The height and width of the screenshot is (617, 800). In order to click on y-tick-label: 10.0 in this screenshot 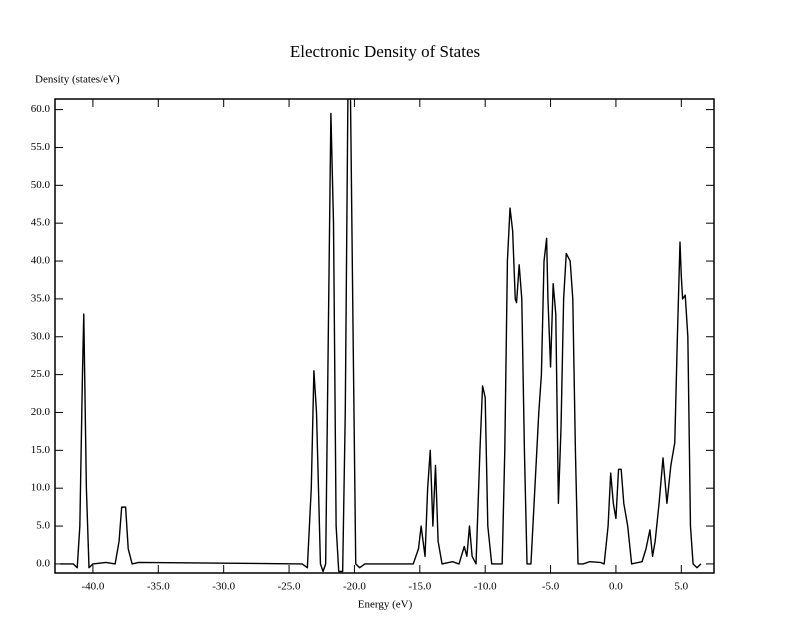, I will do `click(41, 488)`.